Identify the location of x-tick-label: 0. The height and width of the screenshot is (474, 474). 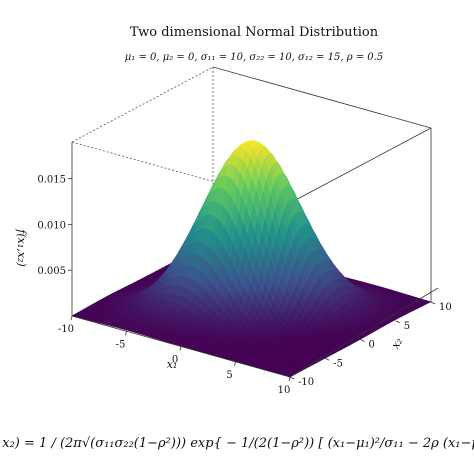
(175, 360).